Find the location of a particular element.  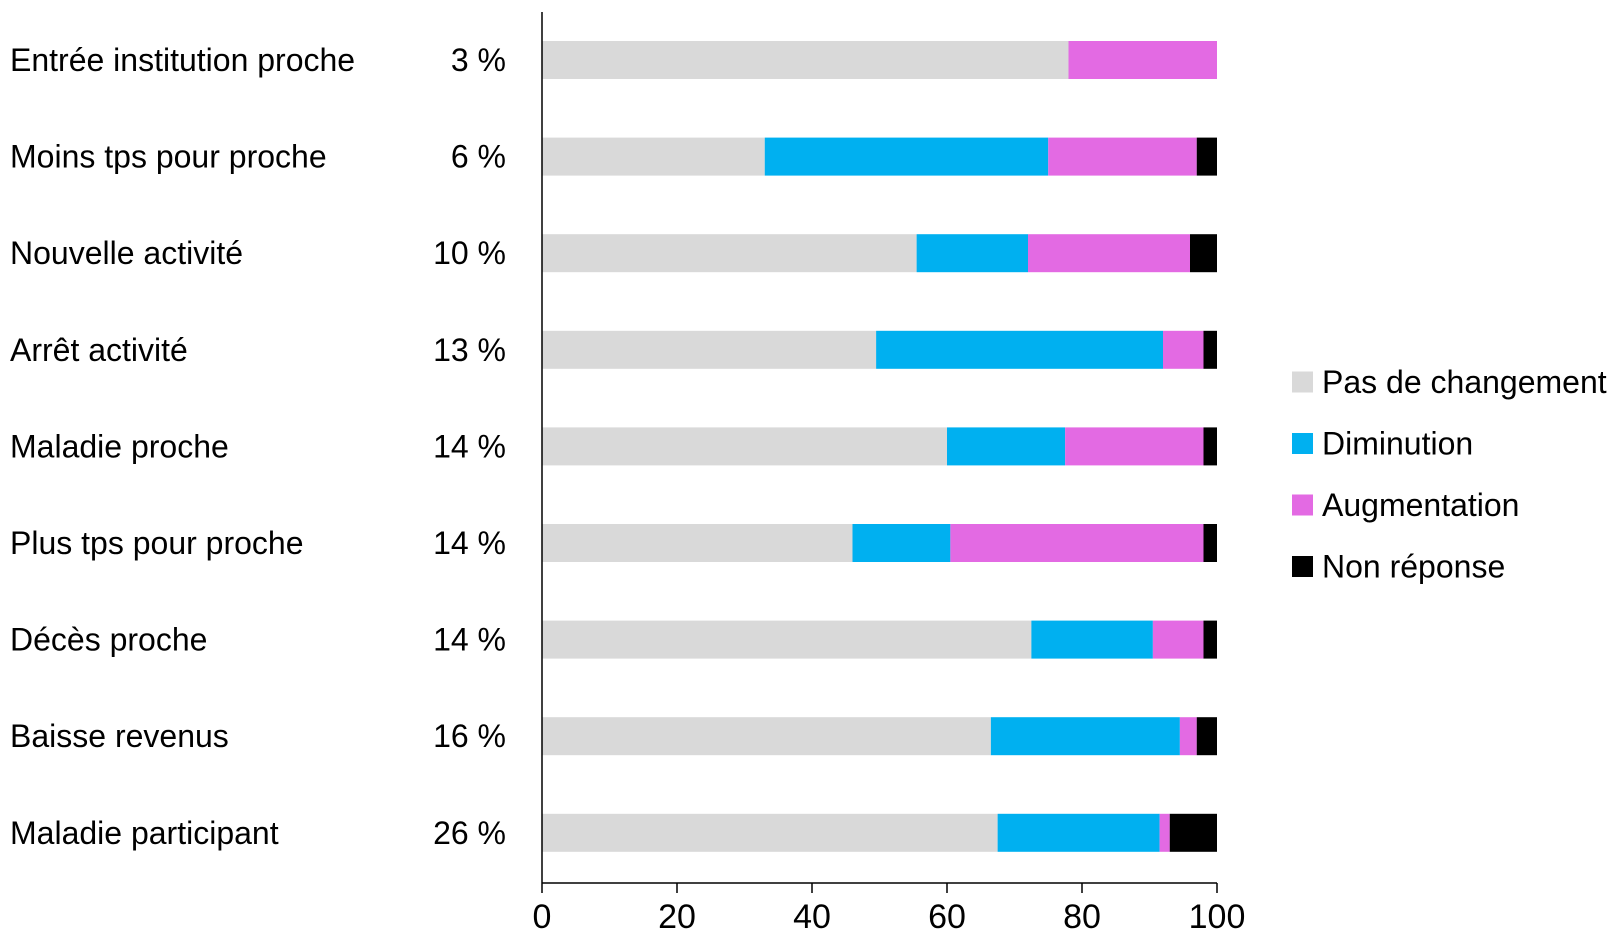

x-tick-label: 80 is located at coordinates (1082, 917).